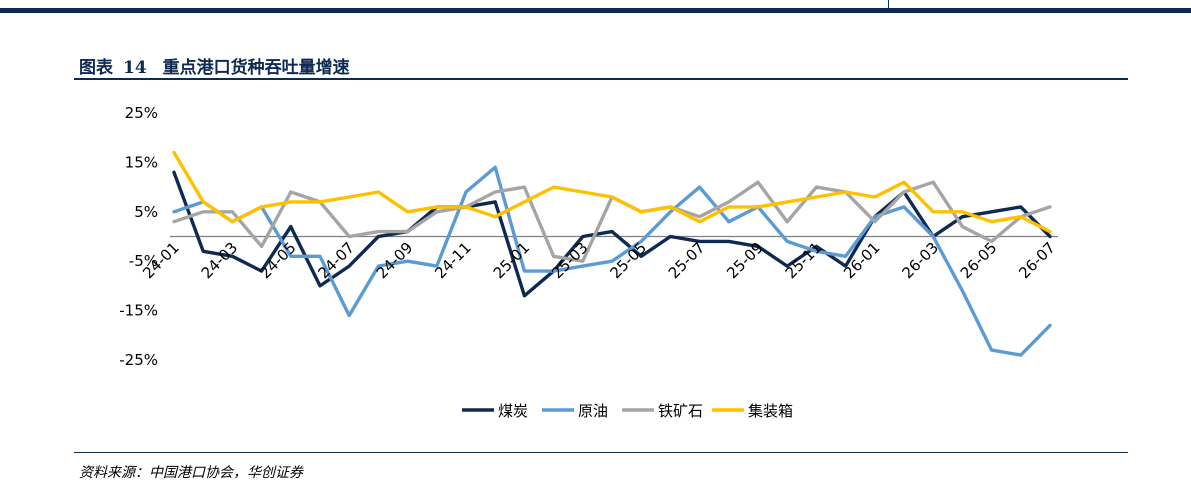 The height and width of the screenshot is (493, 1191). I want to click on x-tick-label: 25-03, so click(570, 261).